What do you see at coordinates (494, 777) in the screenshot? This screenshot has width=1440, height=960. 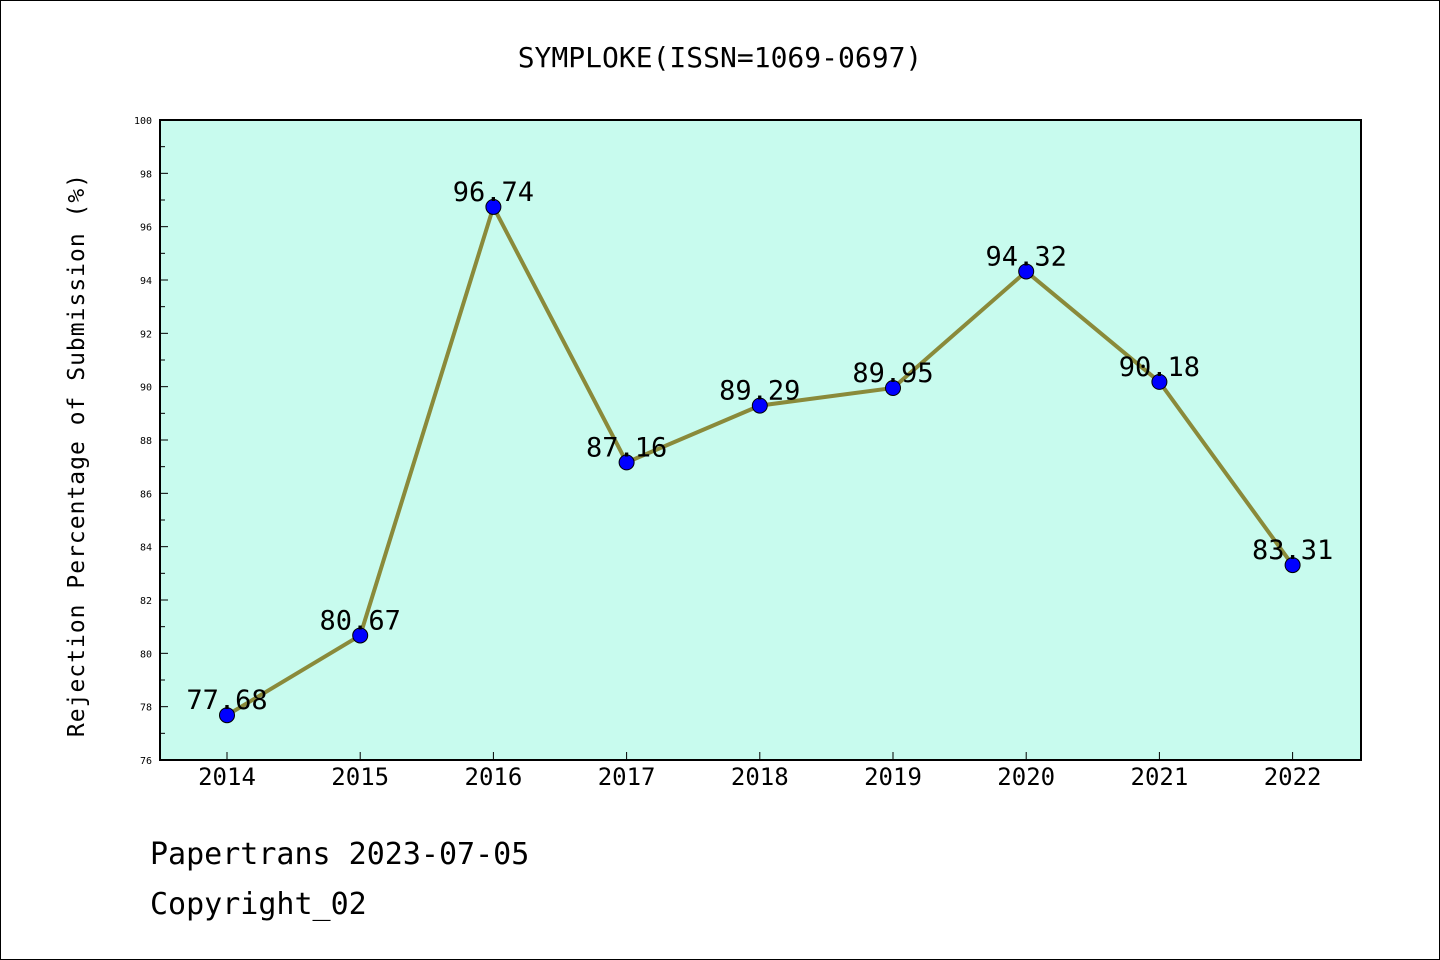 I see `x-tick-label: 2016` at bounding box center [494, 777].